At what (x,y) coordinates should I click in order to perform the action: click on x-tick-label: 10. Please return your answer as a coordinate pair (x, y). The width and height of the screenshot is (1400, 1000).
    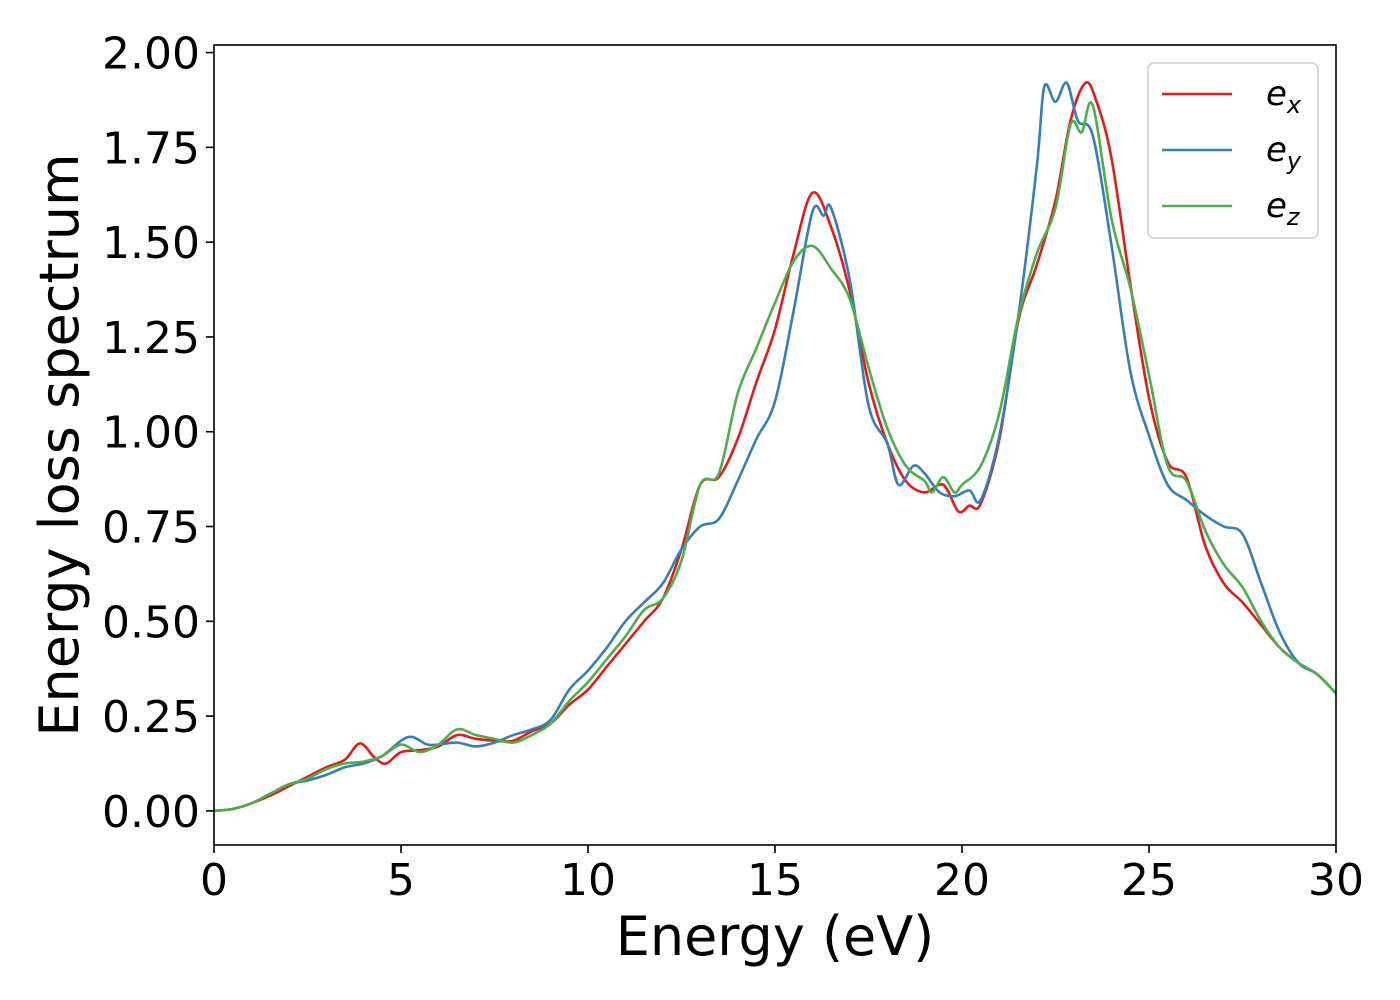
    Looking at the image, I should click on (588, 880).